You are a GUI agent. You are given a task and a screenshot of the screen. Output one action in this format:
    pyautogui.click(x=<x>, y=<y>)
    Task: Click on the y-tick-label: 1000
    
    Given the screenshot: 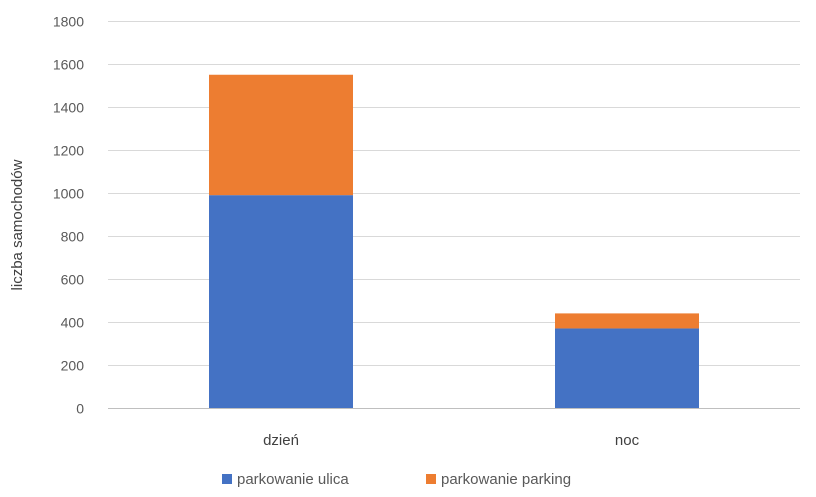 What is the action you would take?
    pyautogui.click(x=68, y=194)
    